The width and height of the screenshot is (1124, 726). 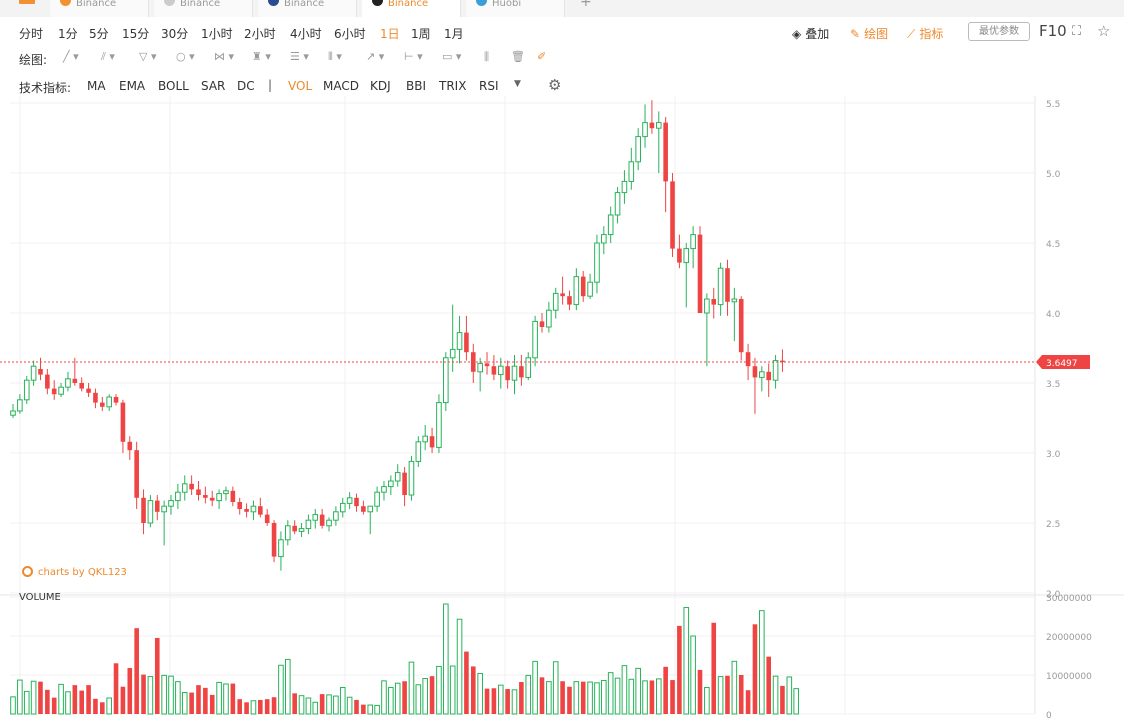 What do you see at coordinates (515, 8) in the screenshot?
I see `exchange-tab: Huobi` at bounding box center [515, 8].